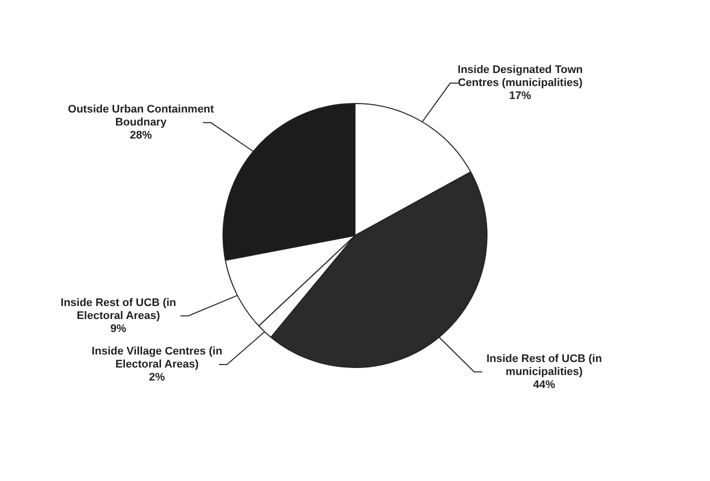 The width and height of the screenshot is (710, 481). I want to click on data-label: 17%, so click(520, 96).